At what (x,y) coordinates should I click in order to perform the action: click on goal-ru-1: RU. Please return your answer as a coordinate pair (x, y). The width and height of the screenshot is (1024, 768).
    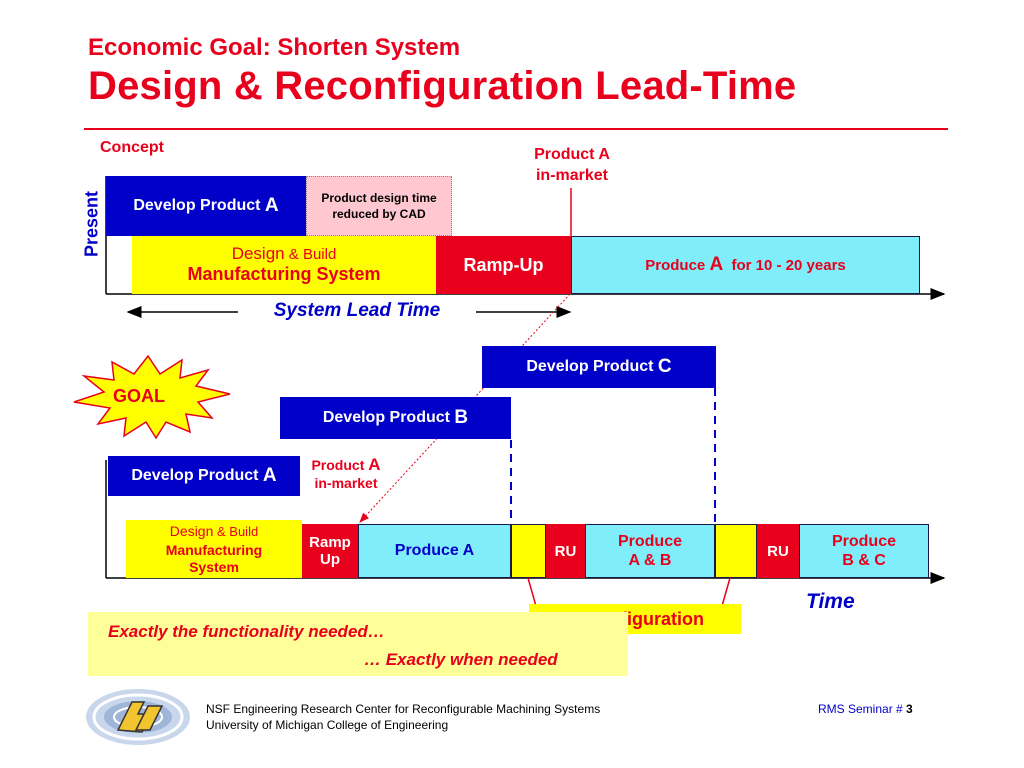
    Looking at the image, I should click on (565, 551).